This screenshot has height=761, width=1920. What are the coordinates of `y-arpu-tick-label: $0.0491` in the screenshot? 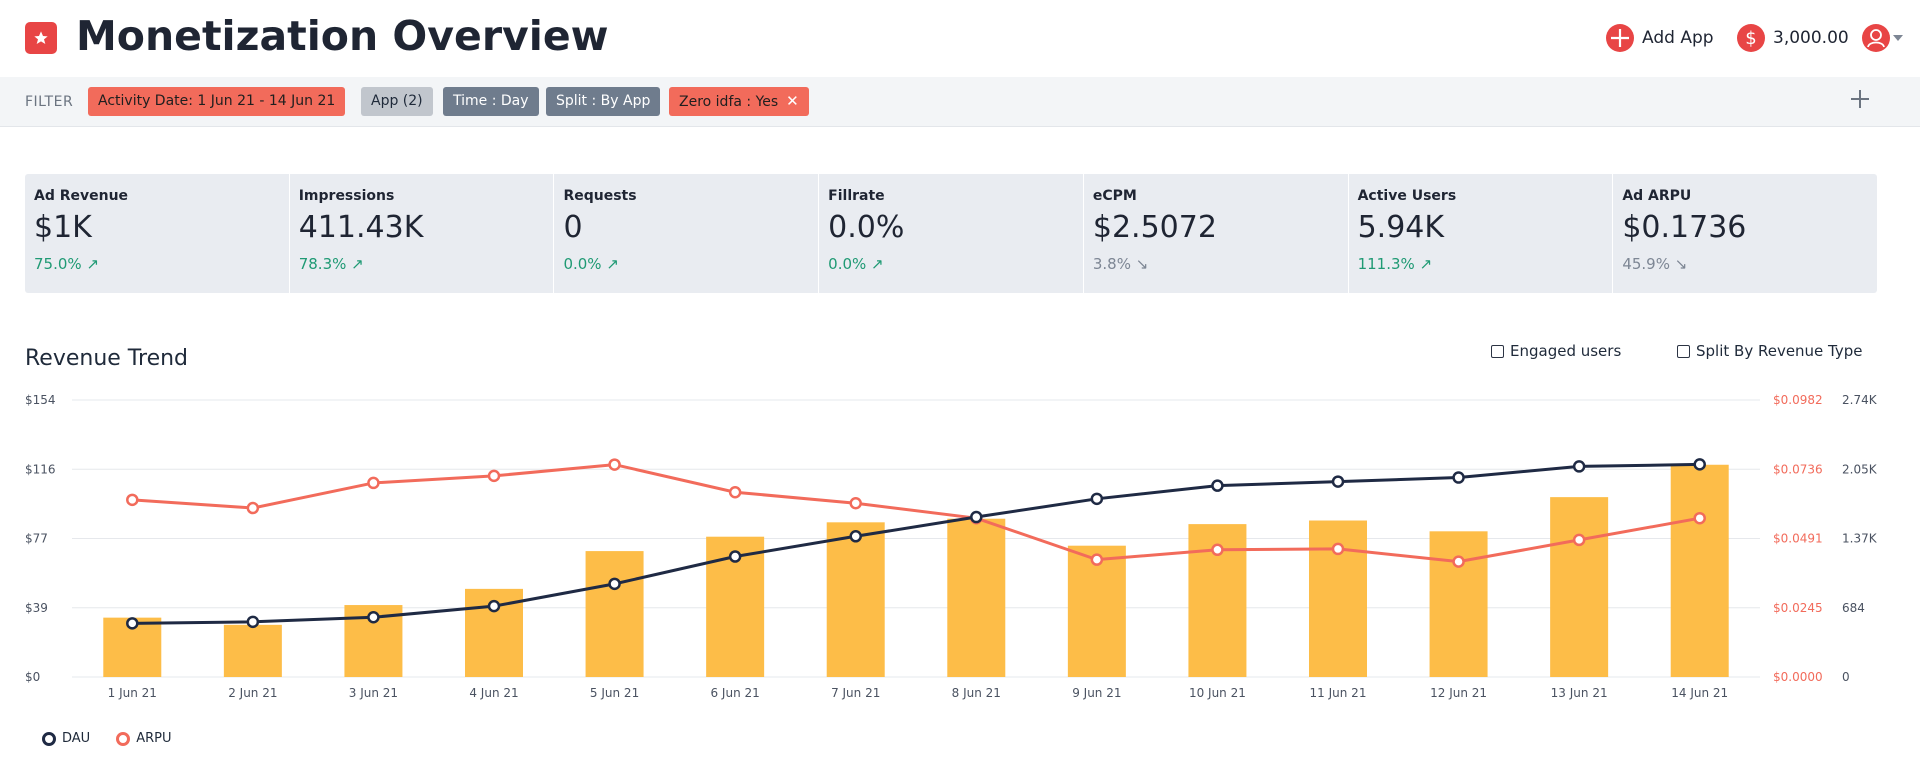 It's located at (1798, 539).